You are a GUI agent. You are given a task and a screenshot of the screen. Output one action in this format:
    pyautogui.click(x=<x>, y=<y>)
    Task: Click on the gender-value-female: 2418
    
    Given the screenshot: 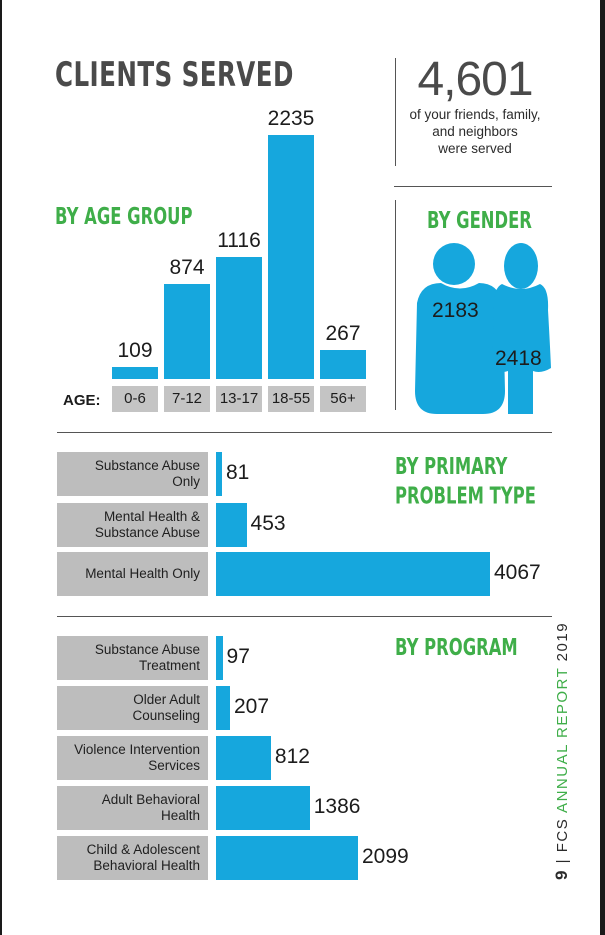 What is the action you would take?
    pyautogui.click(x=518, y=358)
    